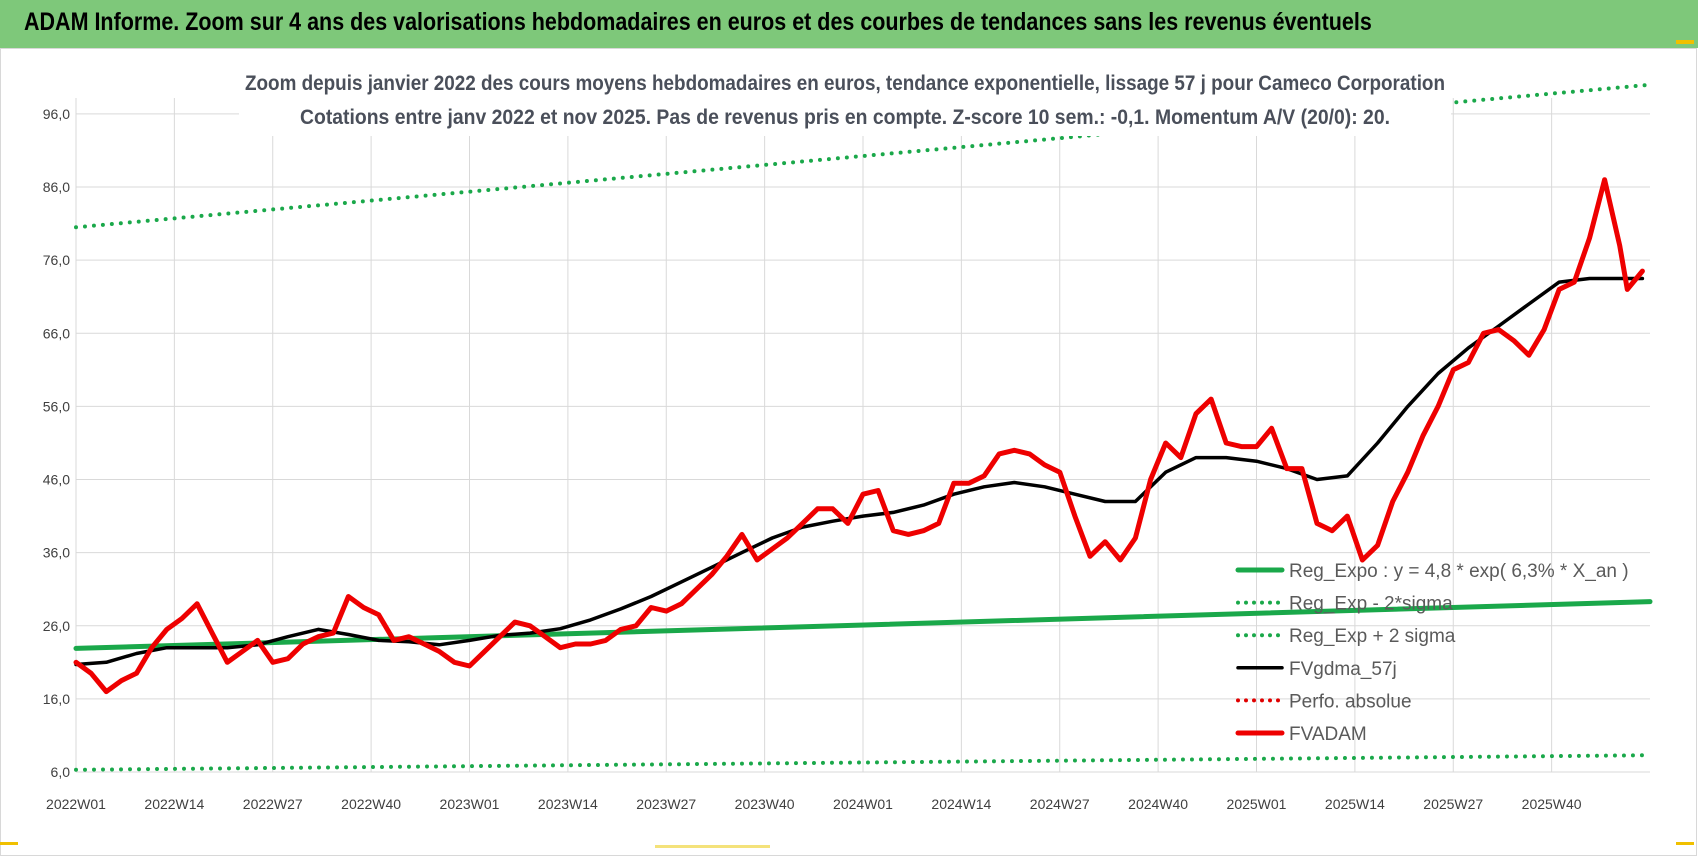 The height and width of the screenshot is (857, 1698). Describe the element at coordinates (56, 443) in the screenshot. I see `y-axis: 6,0 16,0 26,0 36,0 46,0 56,0 66,0 76,0 86,0 96,0` at that location.